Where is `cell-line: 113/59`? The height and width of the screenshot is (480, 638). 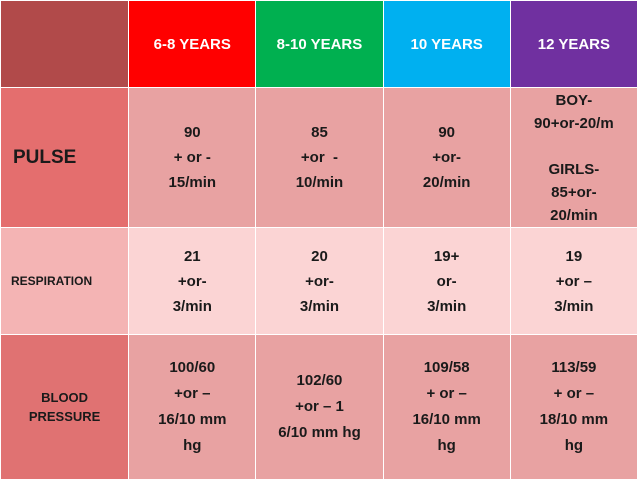 cell-line: 113/59 is located at coordinates (574, 367).